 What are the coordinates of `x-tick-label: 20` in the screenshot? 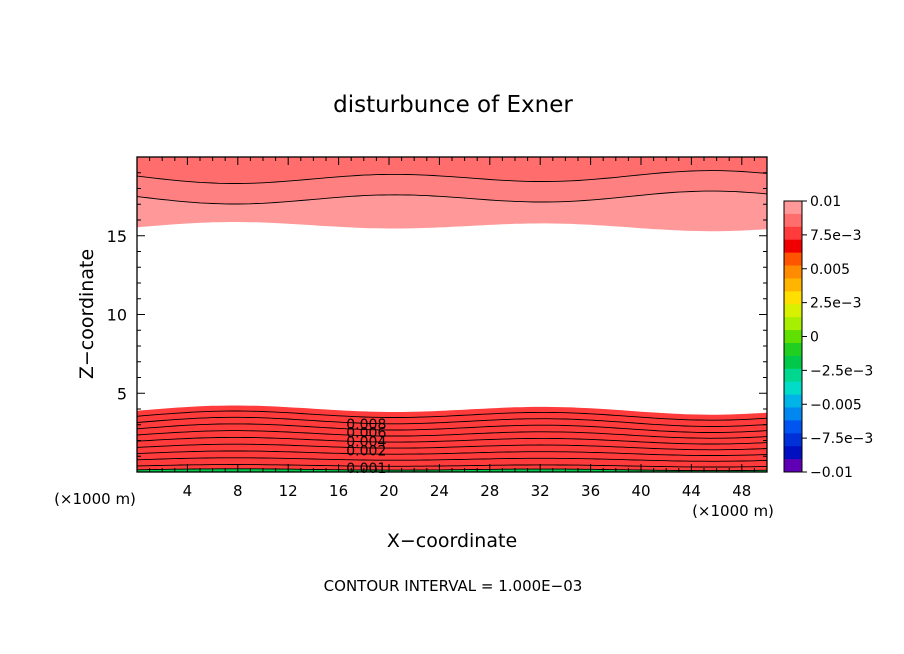 It's located at (388, 491).